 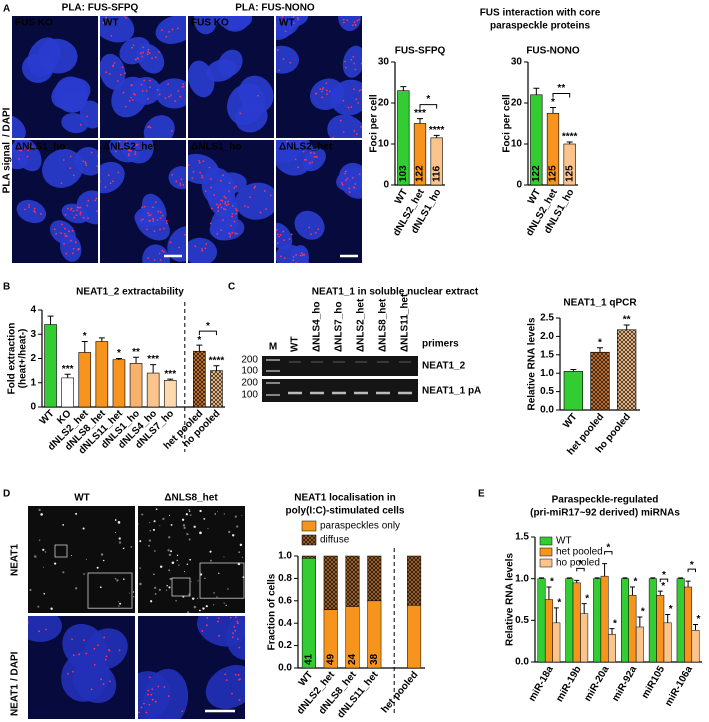 What do you see at coordinates (33, 334) in the screenshot?
I see `y-tick-label: 3` at bounding box center [33, 334].